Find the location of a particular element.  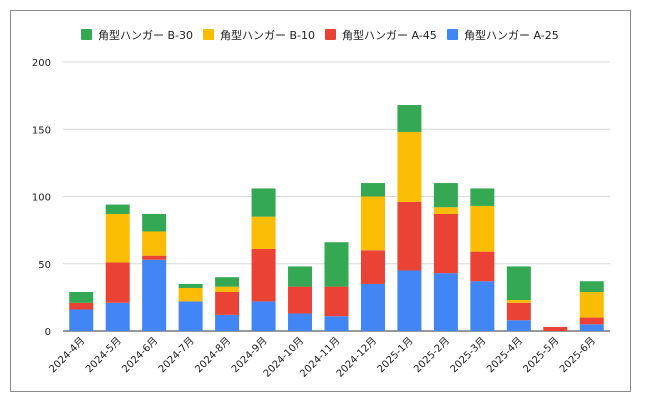

y-tick-label: 150 is located at coordinates (41, 130).